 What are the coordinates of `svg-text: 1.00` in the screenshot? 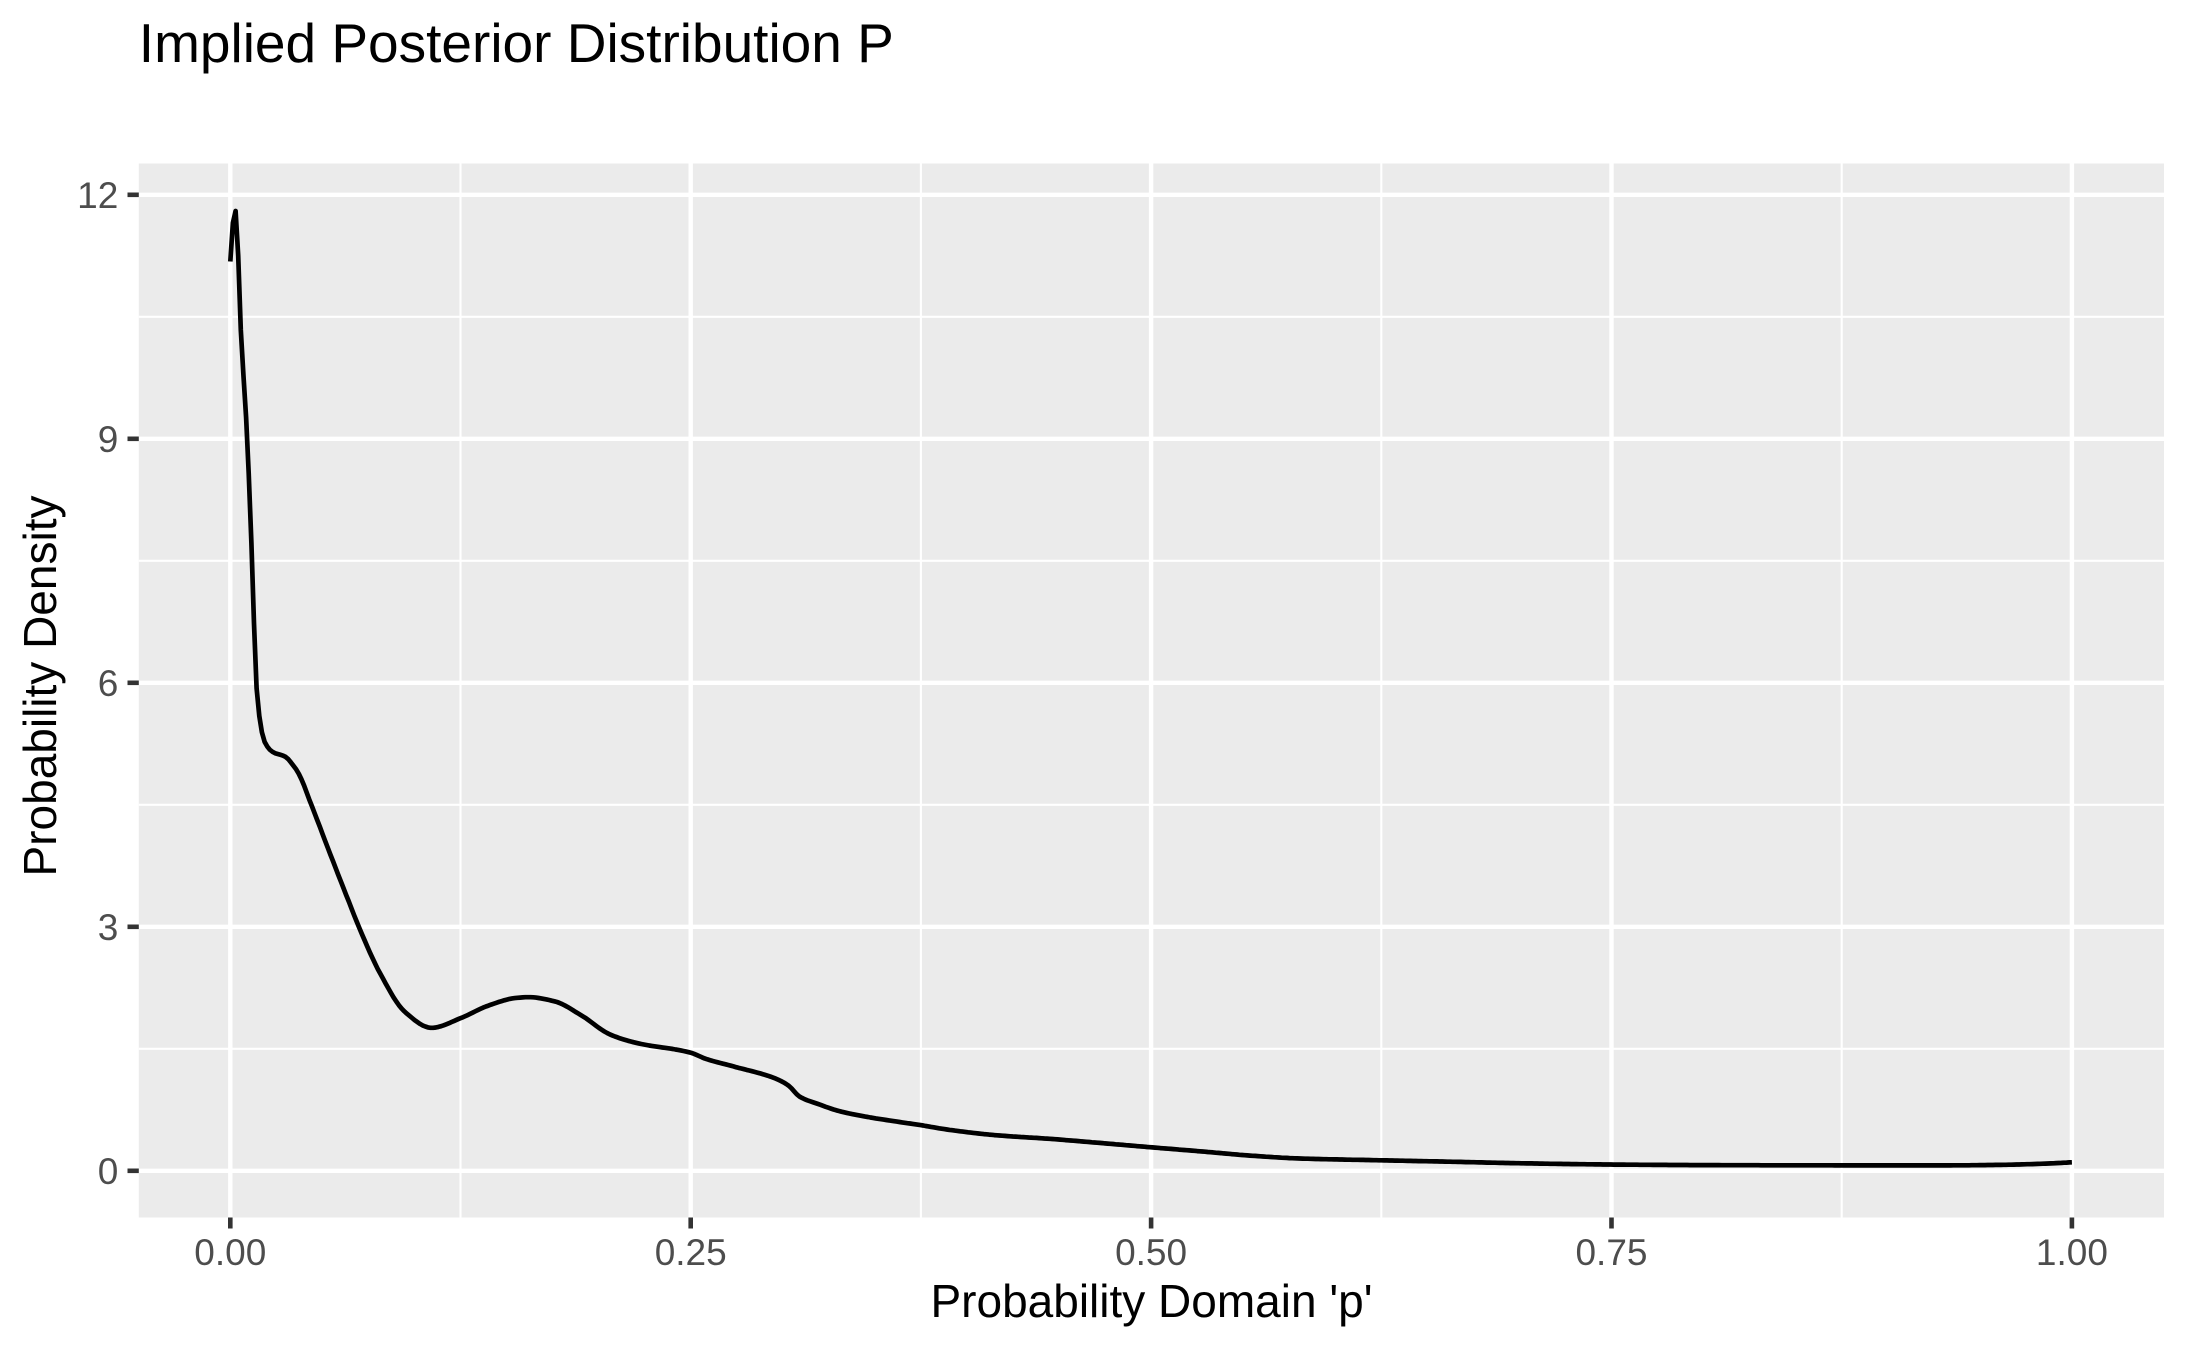 It's located at (2072, 1252).